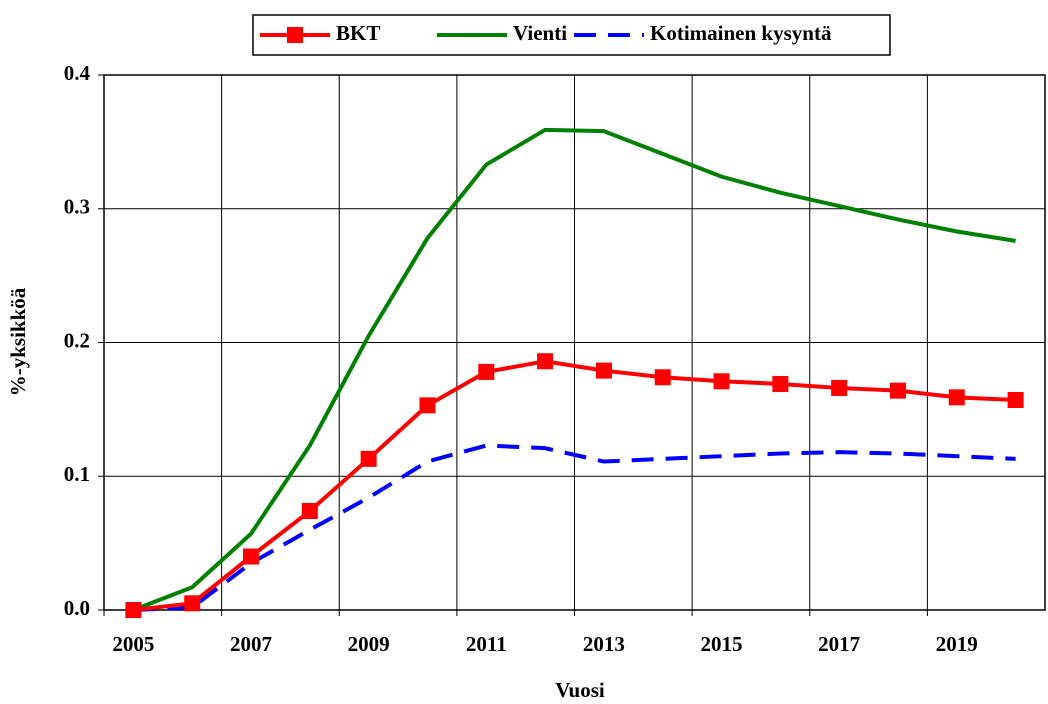  Describe the element at coordinates (77, 608) in the screenshot. I see `y-tick-label: 0.0` at that location.